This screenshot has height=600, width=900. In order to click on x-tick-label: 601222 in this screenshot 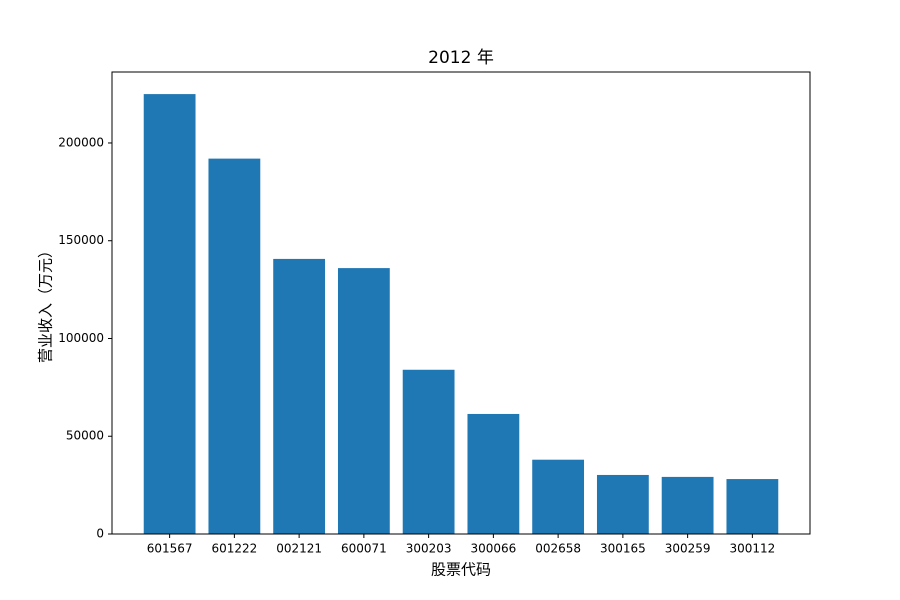, I will do `click(234, 549)`.